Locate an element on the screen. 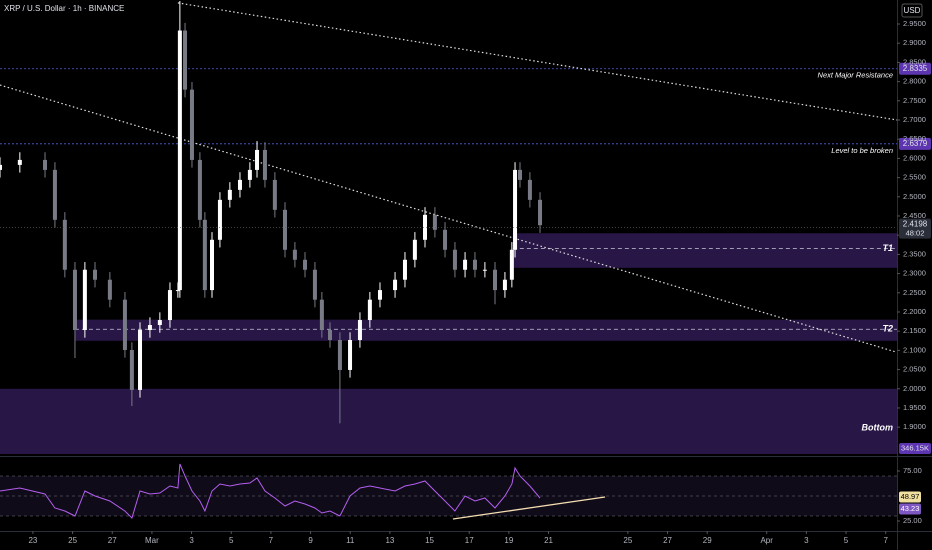  x-tick-label: 15 is located at coordinates (429, 540).